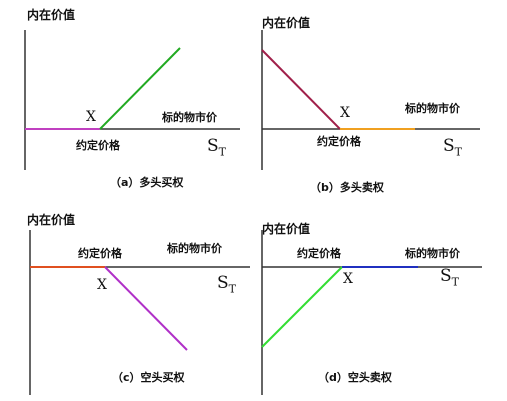 The height and width of the screenshot is (401, 507). I want to click on panel-d-strike-label: 约定价格, so click(319, 253).